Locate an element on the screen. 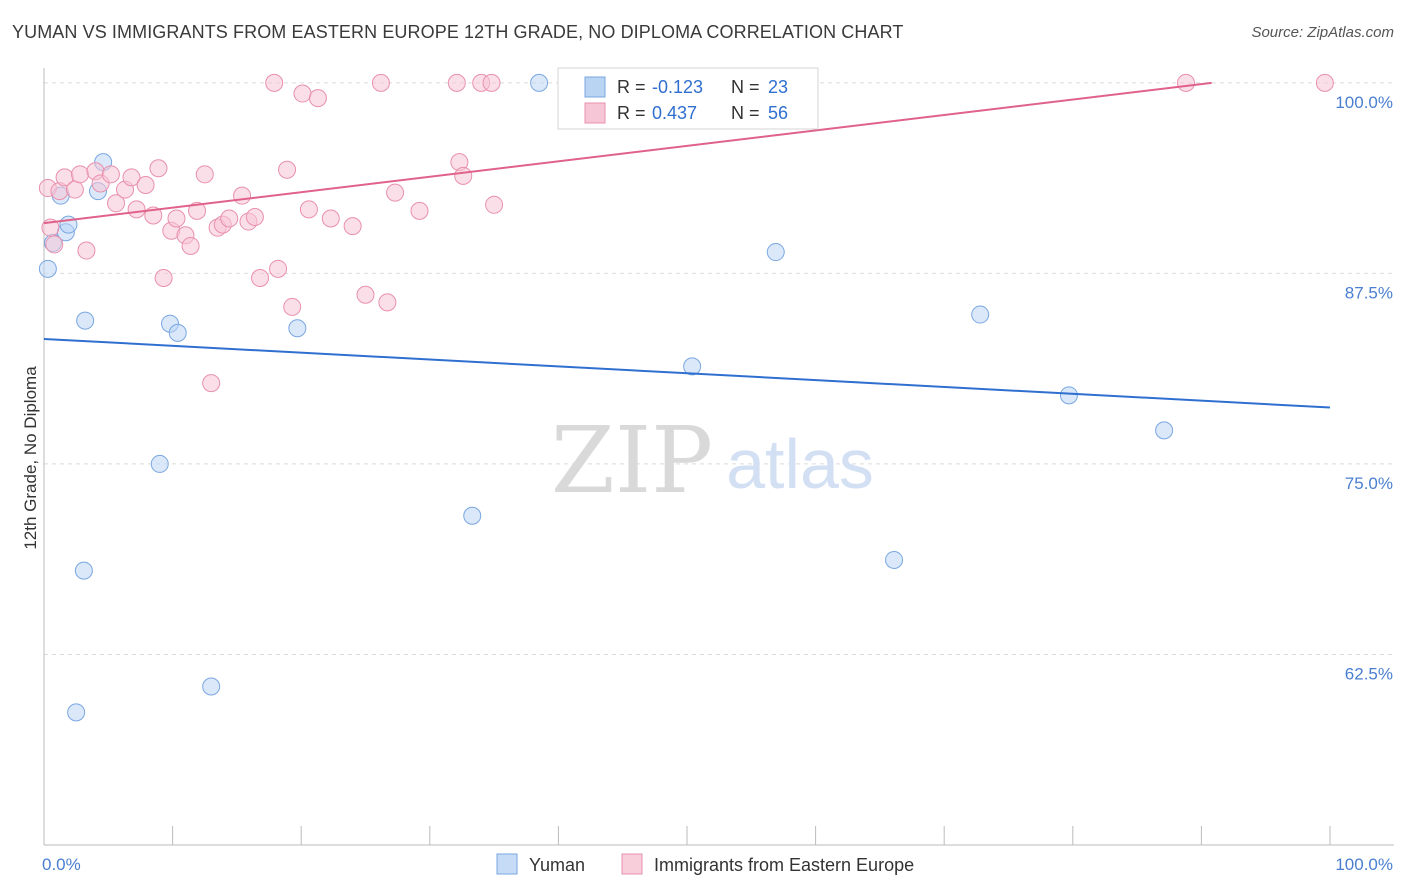  y-tick-label: 87.5% is located at coordinates (1369, 292).